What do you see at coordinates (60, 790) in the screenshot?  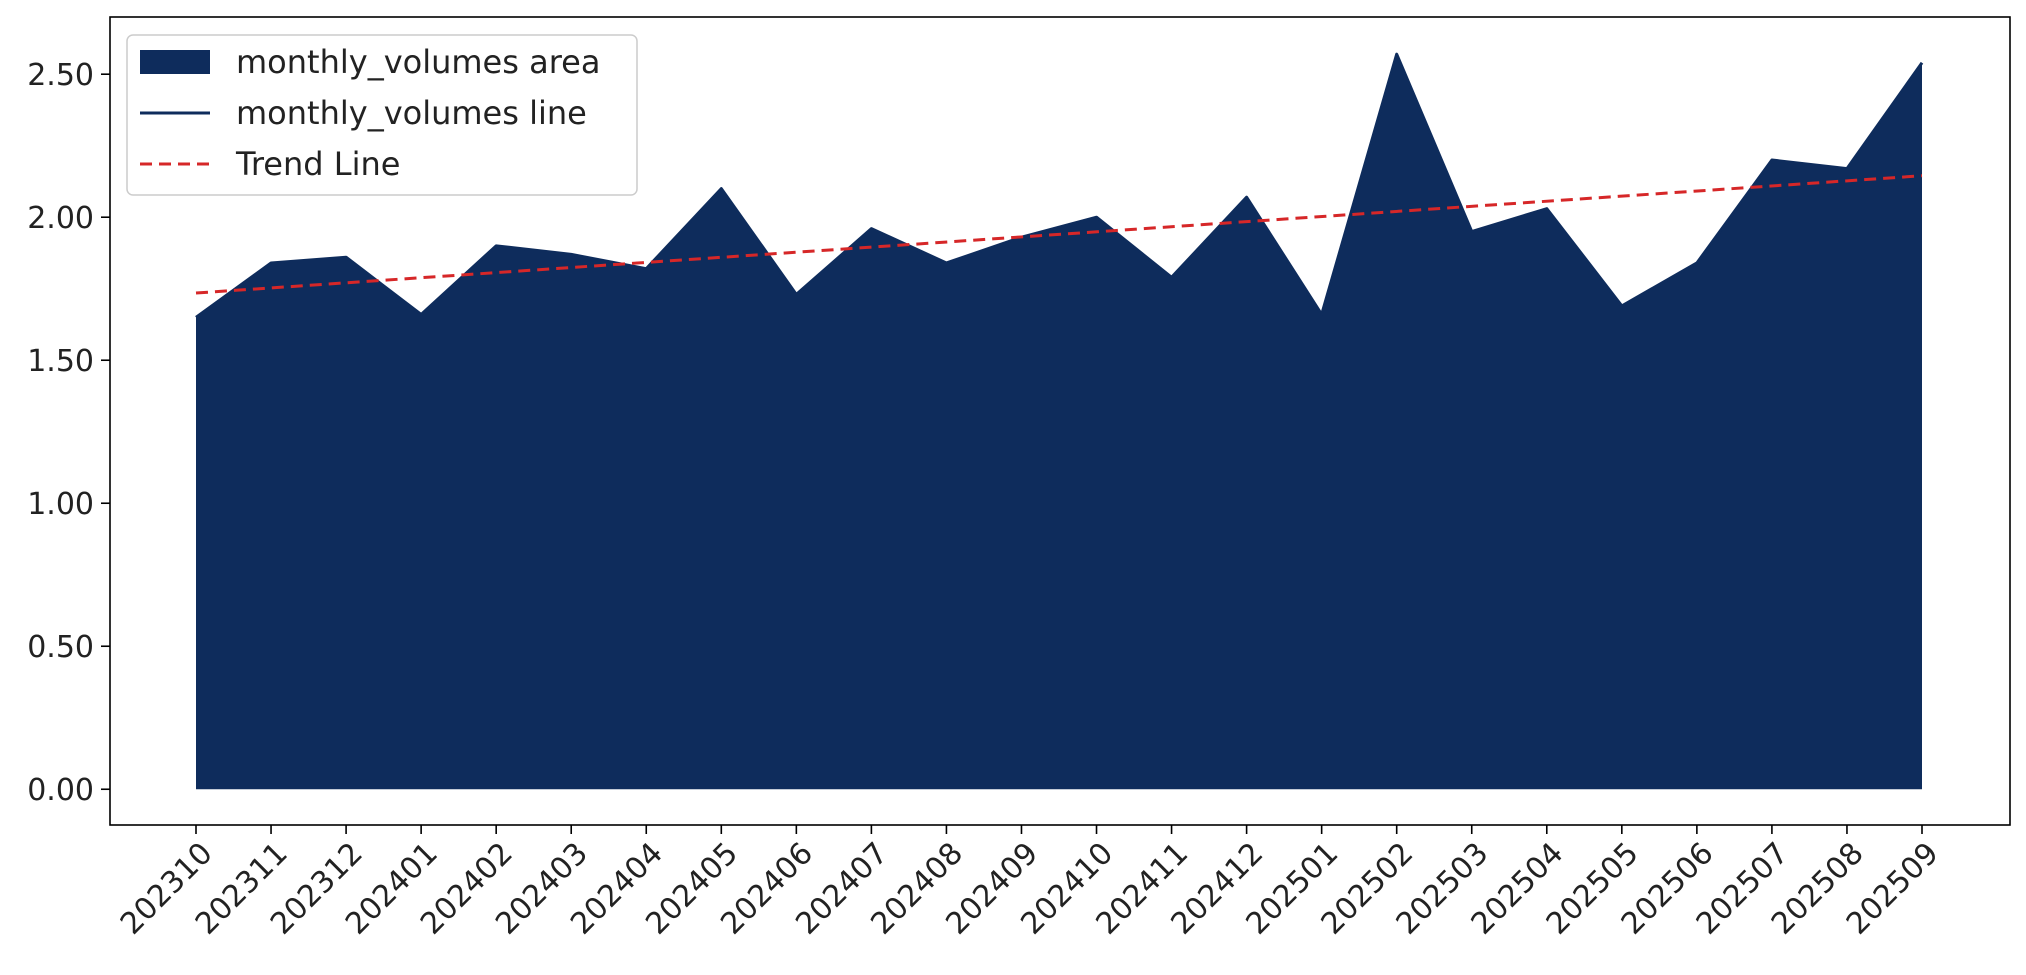 I see `y-tick-label: 0.00` at bounding box center [60, 790].